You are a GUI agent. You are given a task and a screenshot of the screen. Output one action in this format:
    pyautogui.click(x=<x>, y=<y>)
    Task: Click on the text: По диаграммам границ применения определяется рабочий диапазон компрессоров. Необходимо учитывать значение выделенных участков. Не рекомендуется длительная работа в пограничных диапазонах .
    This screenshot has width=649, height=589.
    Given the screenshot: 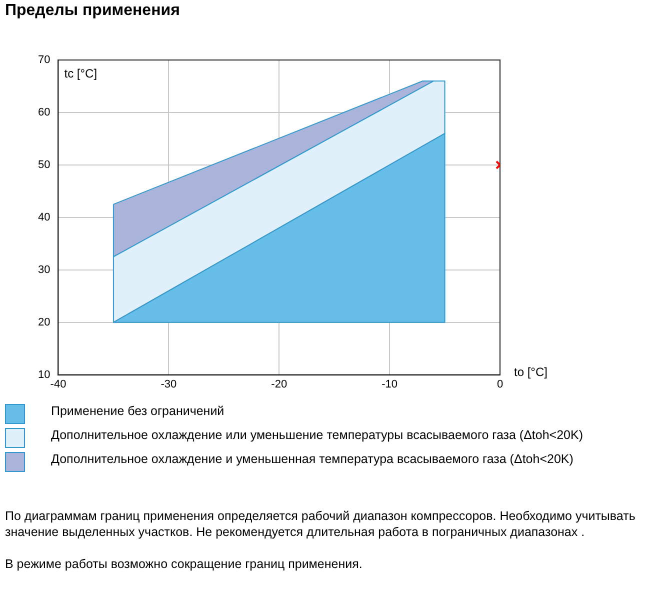 What is the action you would take?
    pyautogui.click(x=320, y=524)
    